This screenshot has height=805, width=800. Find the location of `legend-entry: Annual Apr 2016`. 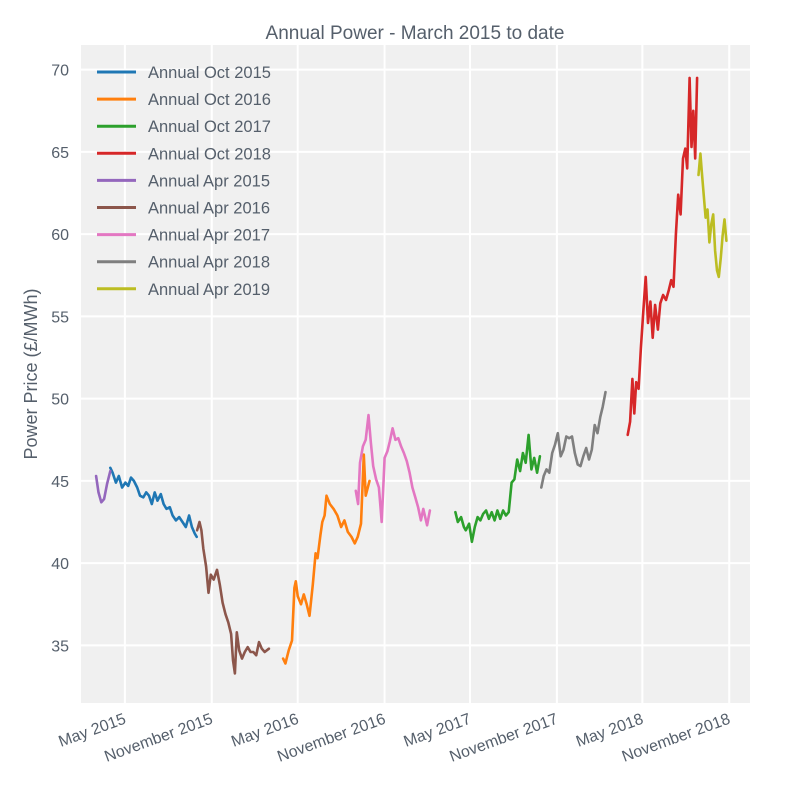

legend-entry: Annual Apr 2016 is located at coordinates (209, 209).